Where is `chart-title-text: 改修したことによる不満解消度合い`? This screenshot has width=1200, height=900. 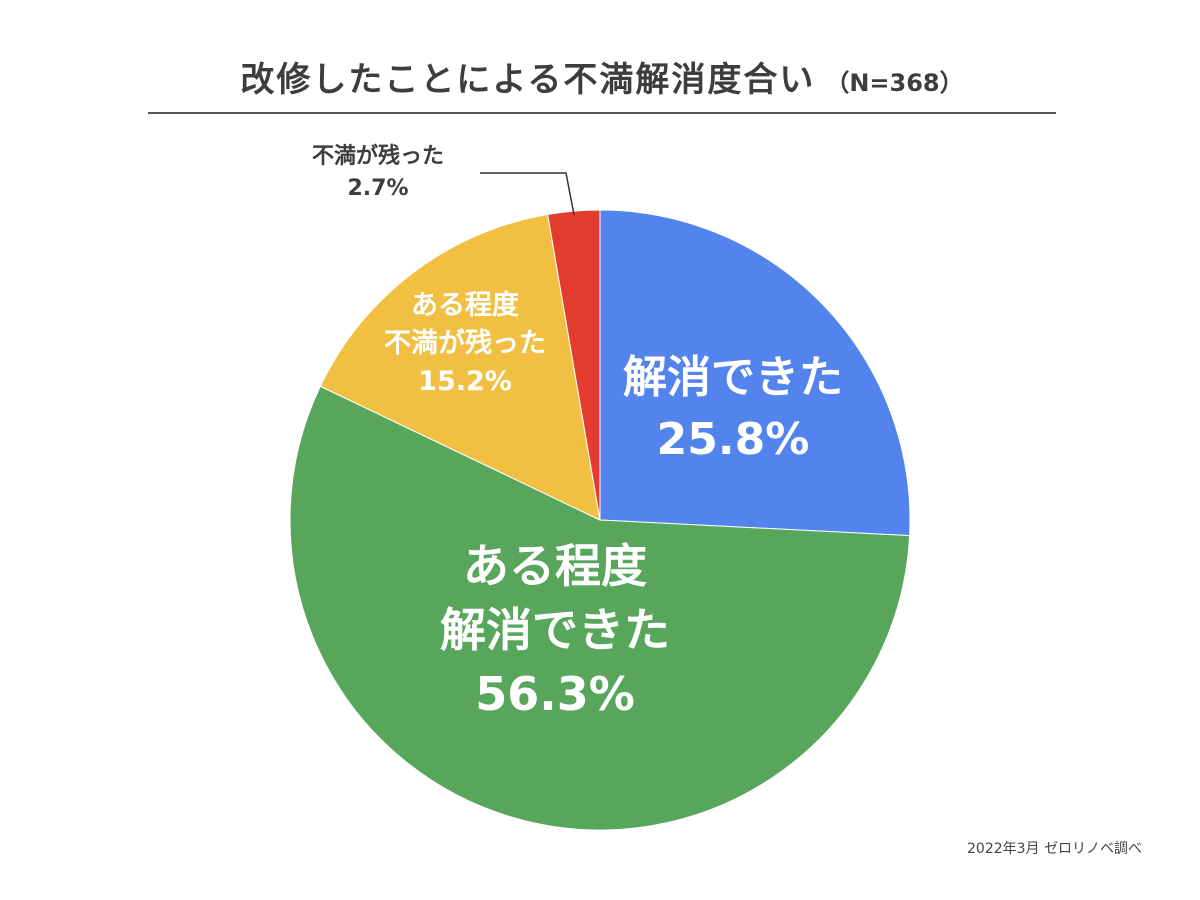
chart-title-text: 改修したことによる不満解消度合い is located at coordinates (528, 80).